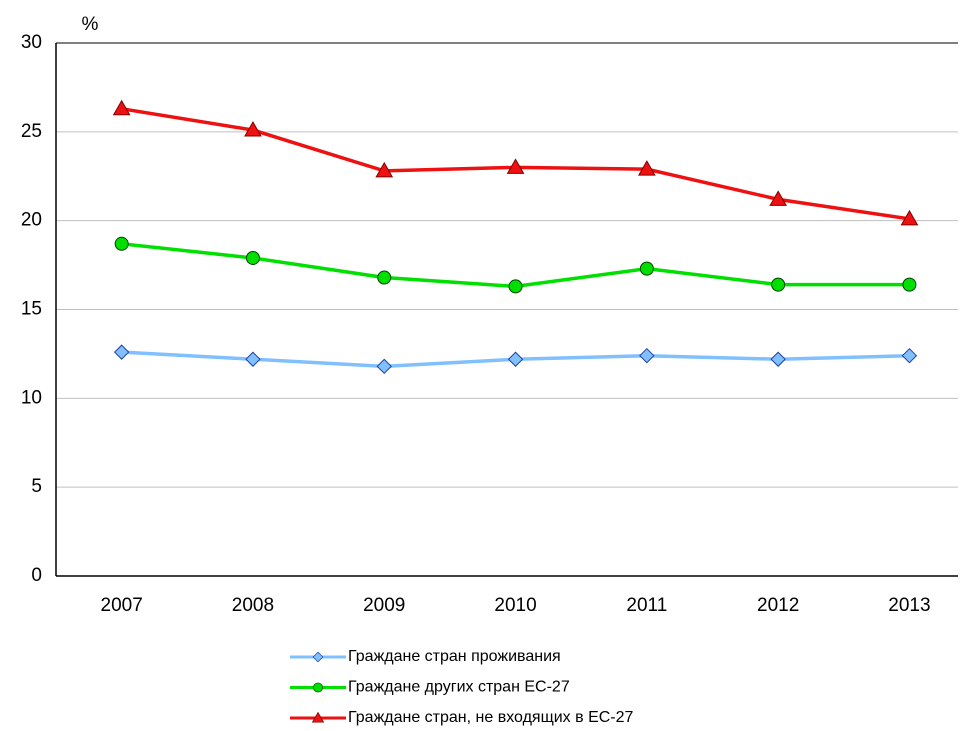  I want to click on y-tick-label: 5, so click(36, 486).